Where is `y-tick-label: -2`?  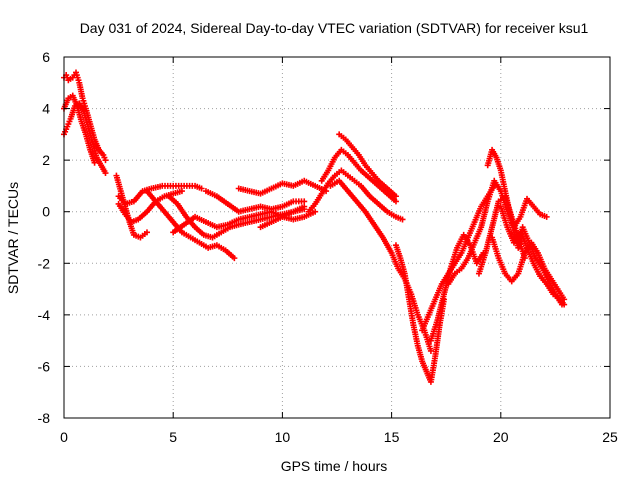
y-tick-label: -2 is located at coordinates (44, 263).